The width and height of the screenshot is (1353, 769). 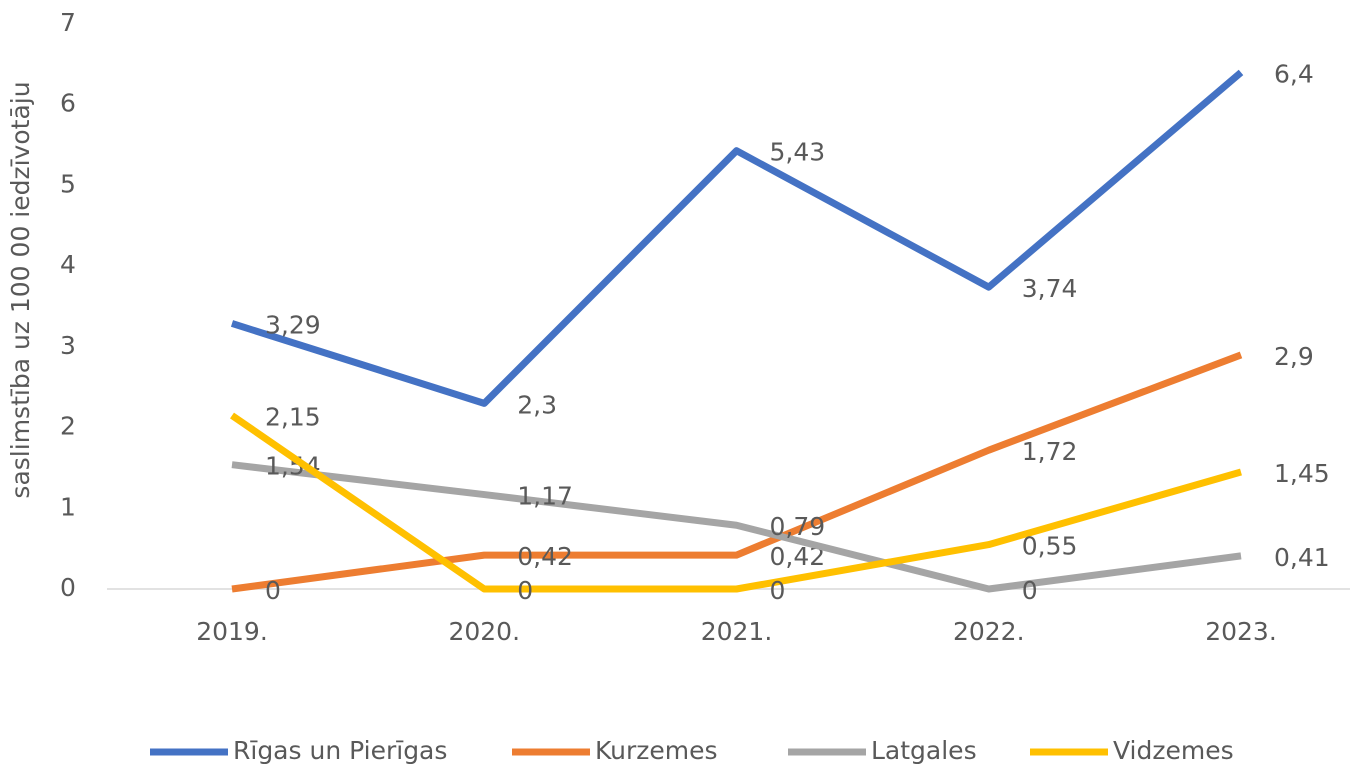 What do you see at coordinates (68, 183) in the screenshot?
I see `y-tick-label: 5` at bounding box center [68, 183].